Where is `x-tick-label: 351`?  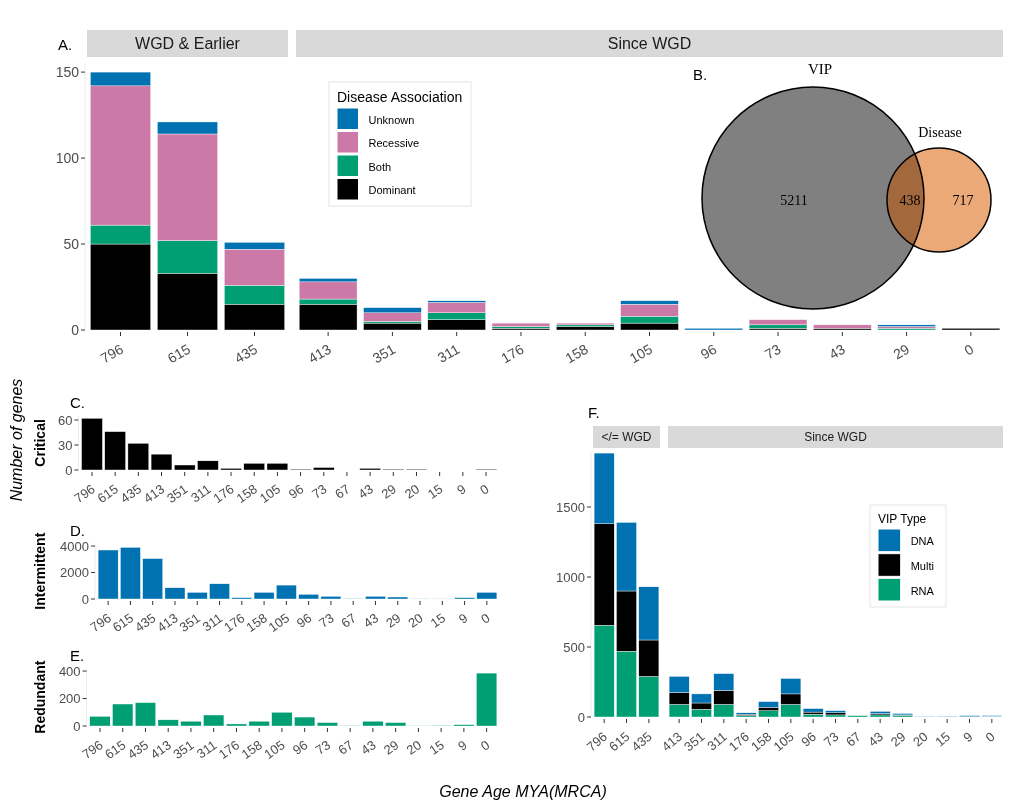
x-tick-label: 351 is located at coordinates (384, 353).